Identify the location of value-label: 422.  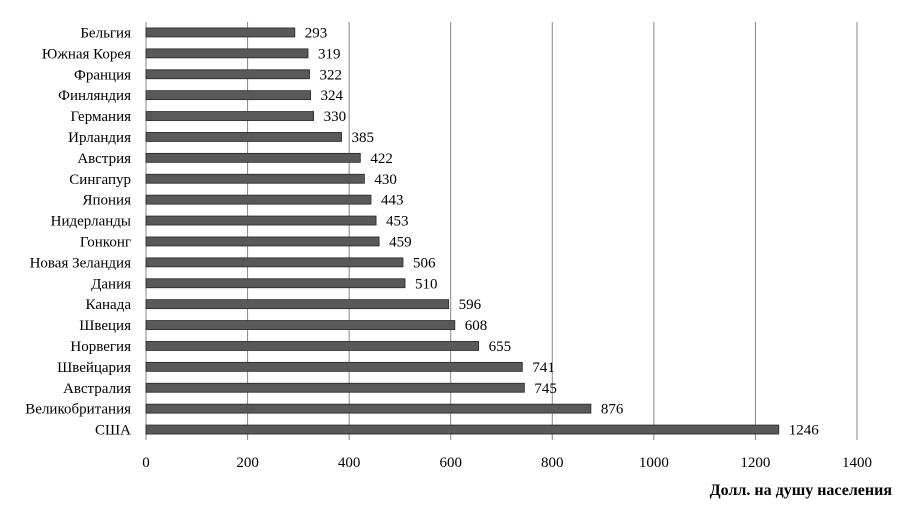
(381, 159).